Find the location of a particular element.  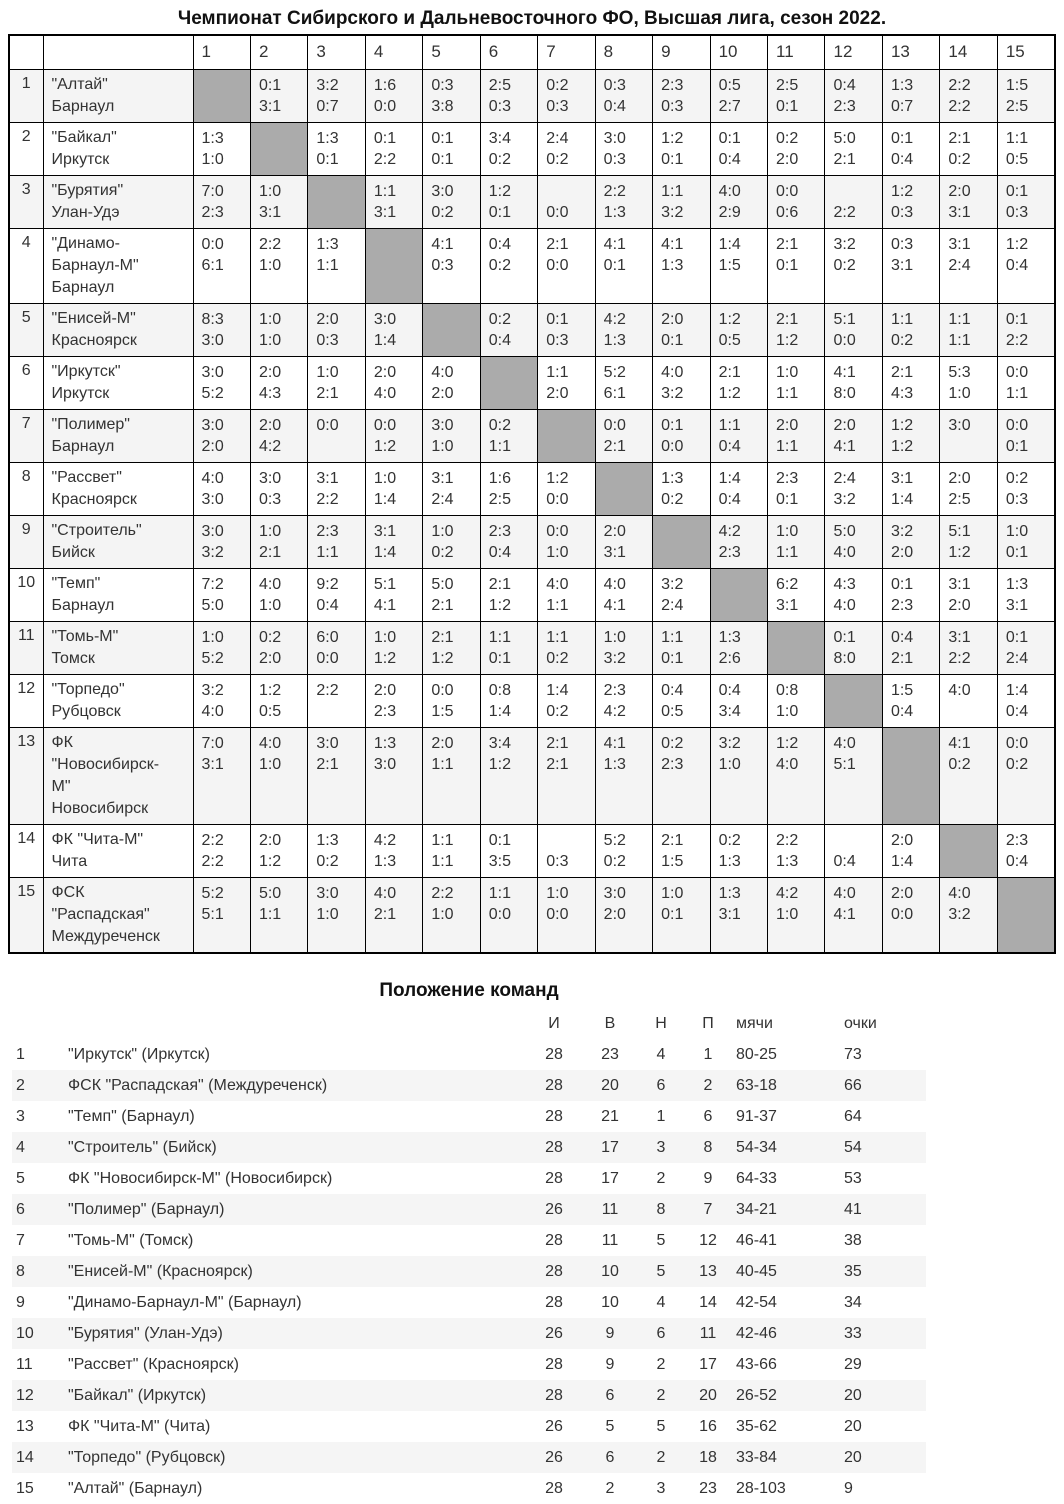

standings-position: 1 is located at coordinates (20, 1054).